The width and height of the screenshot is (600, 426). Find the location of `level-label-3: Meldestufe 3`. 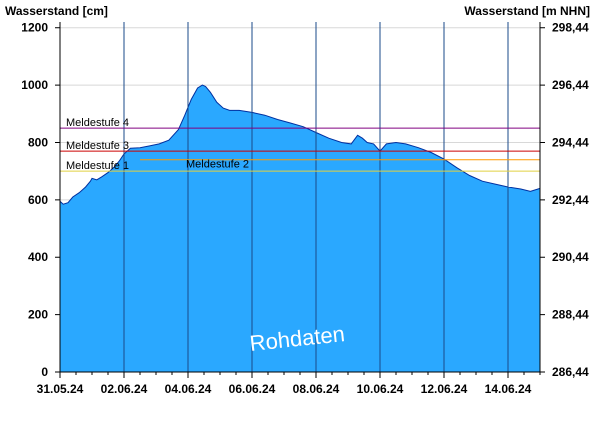

level-label-3: Meldestufe 3 is located at coordinates (97, 146).